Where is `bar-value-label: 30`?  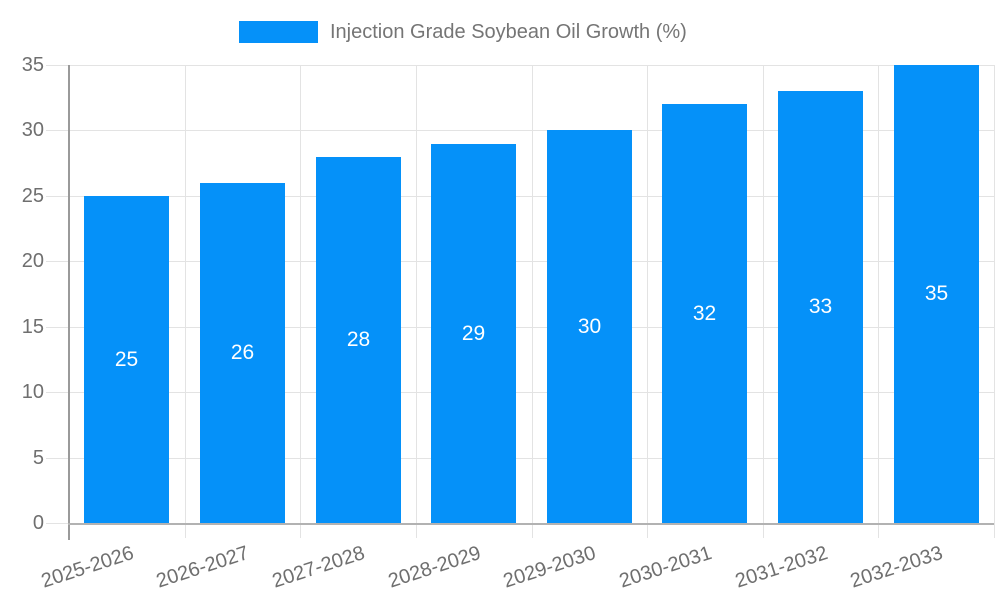
bar-value-label: 30 is located at coordinates (589, 326).